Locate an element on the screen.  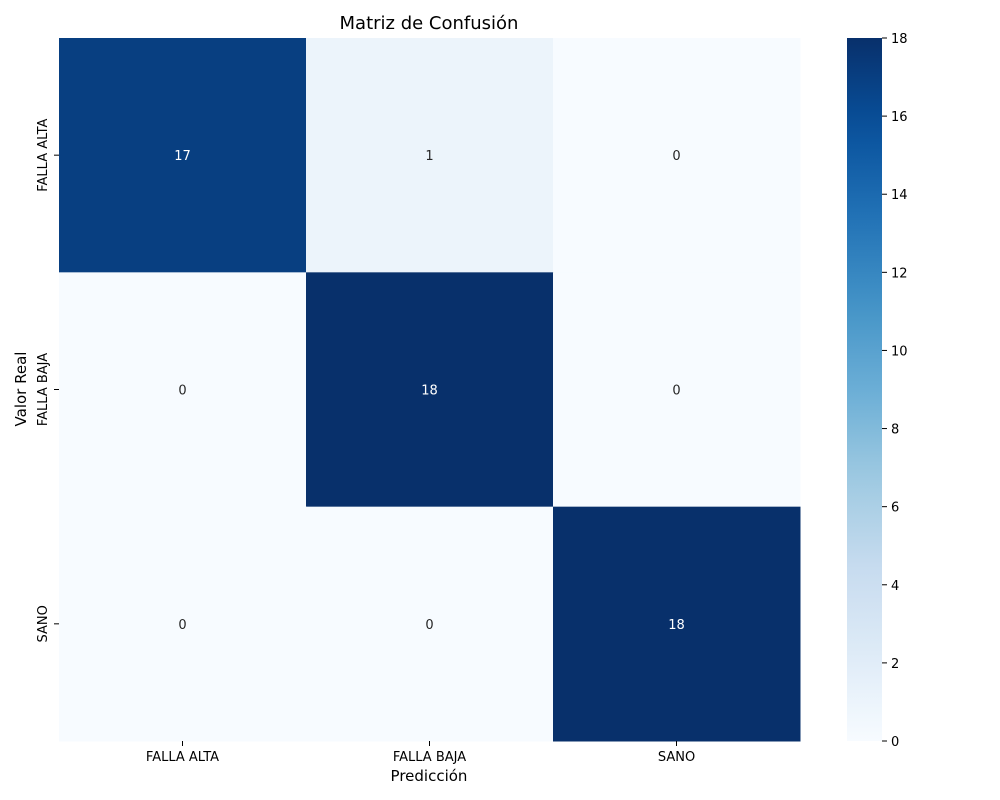
colorbar-gradient is located at coordinates (864, 389).